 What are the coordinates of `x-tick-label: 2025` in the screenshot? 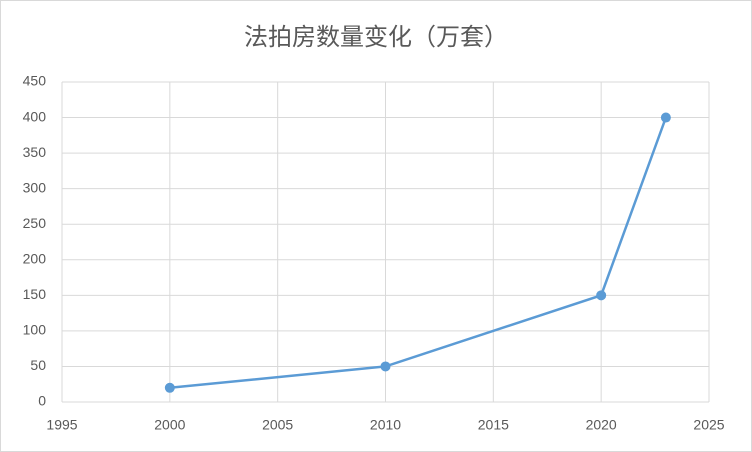 It's located at (708, 425).